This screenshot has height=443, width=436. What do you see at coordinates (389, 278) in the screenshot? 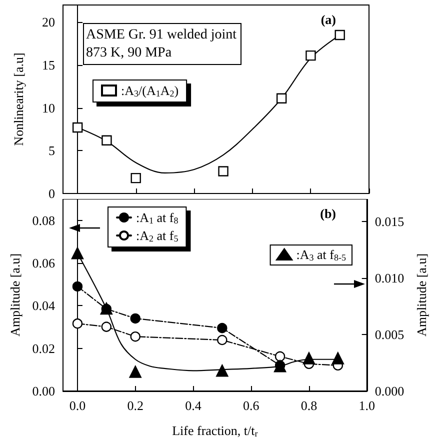
I see `y2-tick-label: 0.010` at bounding box center [389, 278].